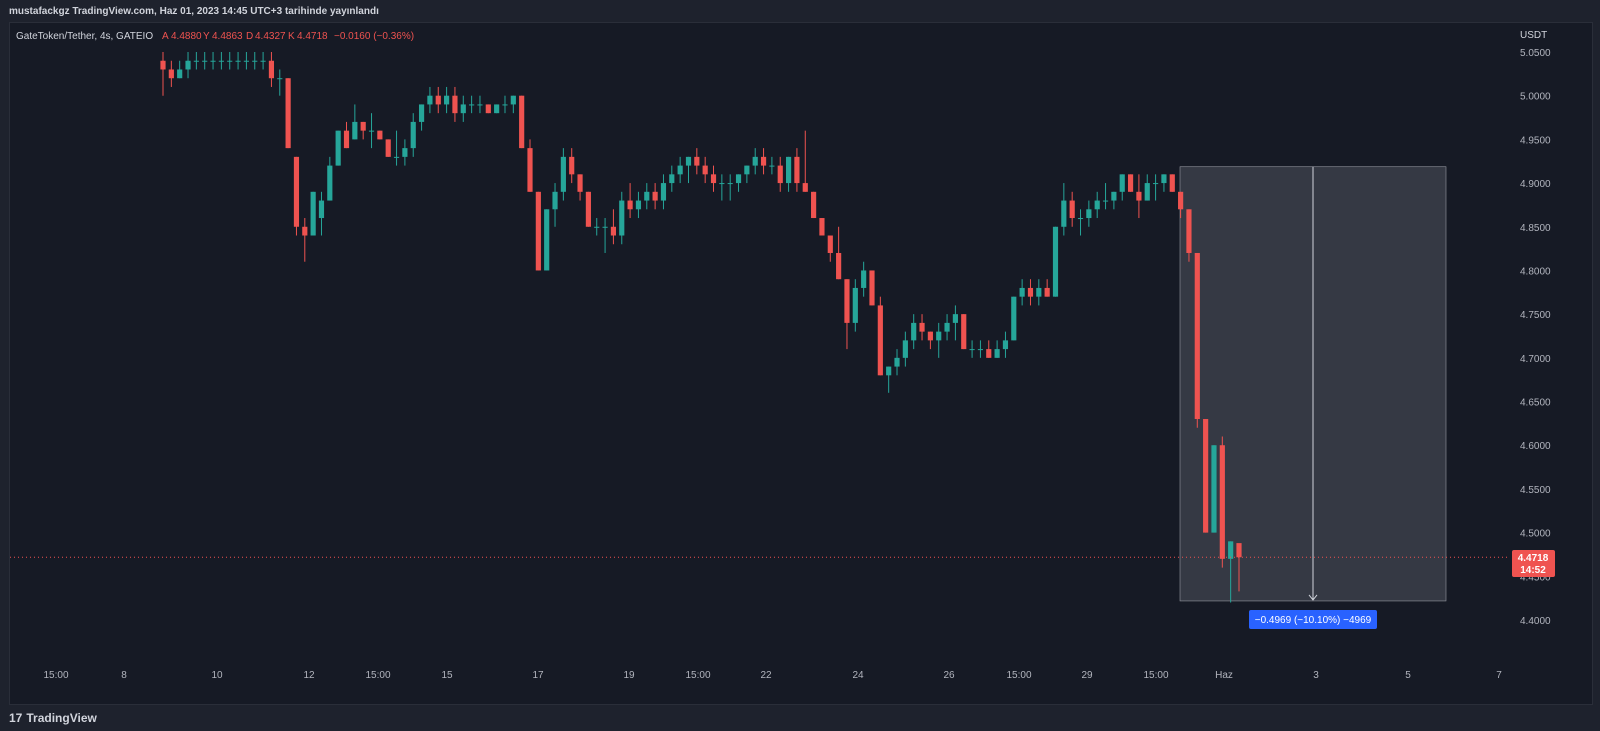 The image size is (1600, 731). Describe the element at coordinates (61, 718) in the screenshot. I see `tradingview-brand: TradingView` at that location.